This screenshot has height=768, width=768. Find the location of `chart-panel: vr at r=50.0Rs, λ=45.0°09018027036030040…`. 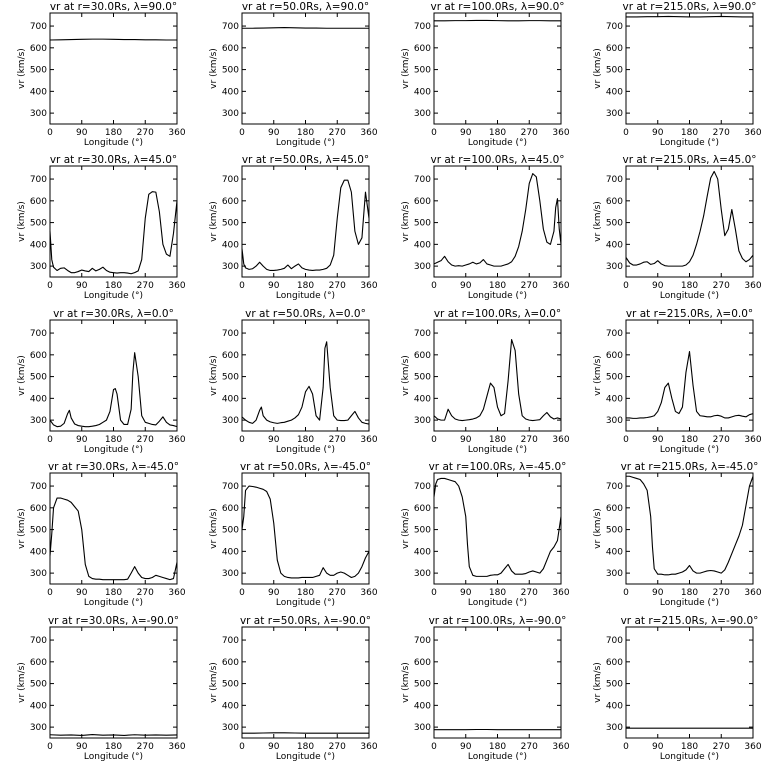

chart-panel: vr at r=50.0Rs, λ=45.0°09018027036030040… is located at coordinates (288, 229).